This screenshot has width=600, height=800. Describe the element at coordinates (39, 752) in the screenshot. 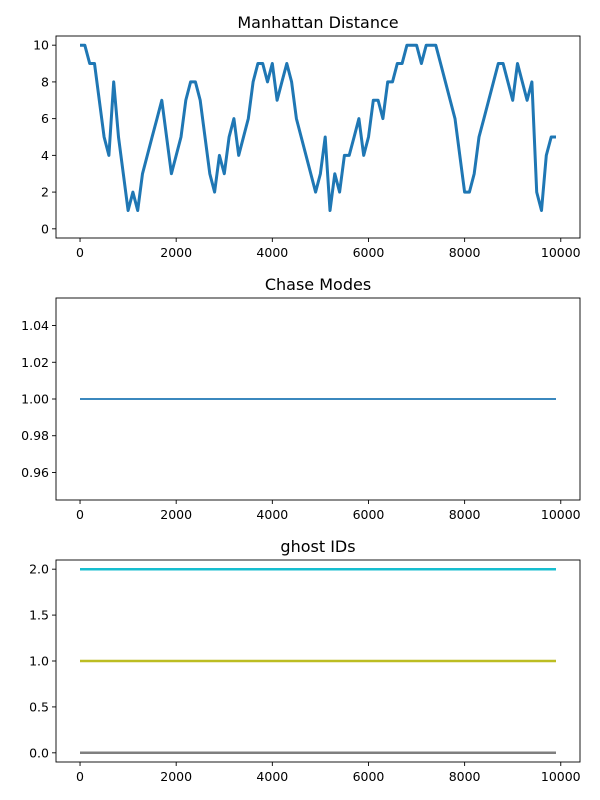

I see `y-tick-label: 0.0` at that location.